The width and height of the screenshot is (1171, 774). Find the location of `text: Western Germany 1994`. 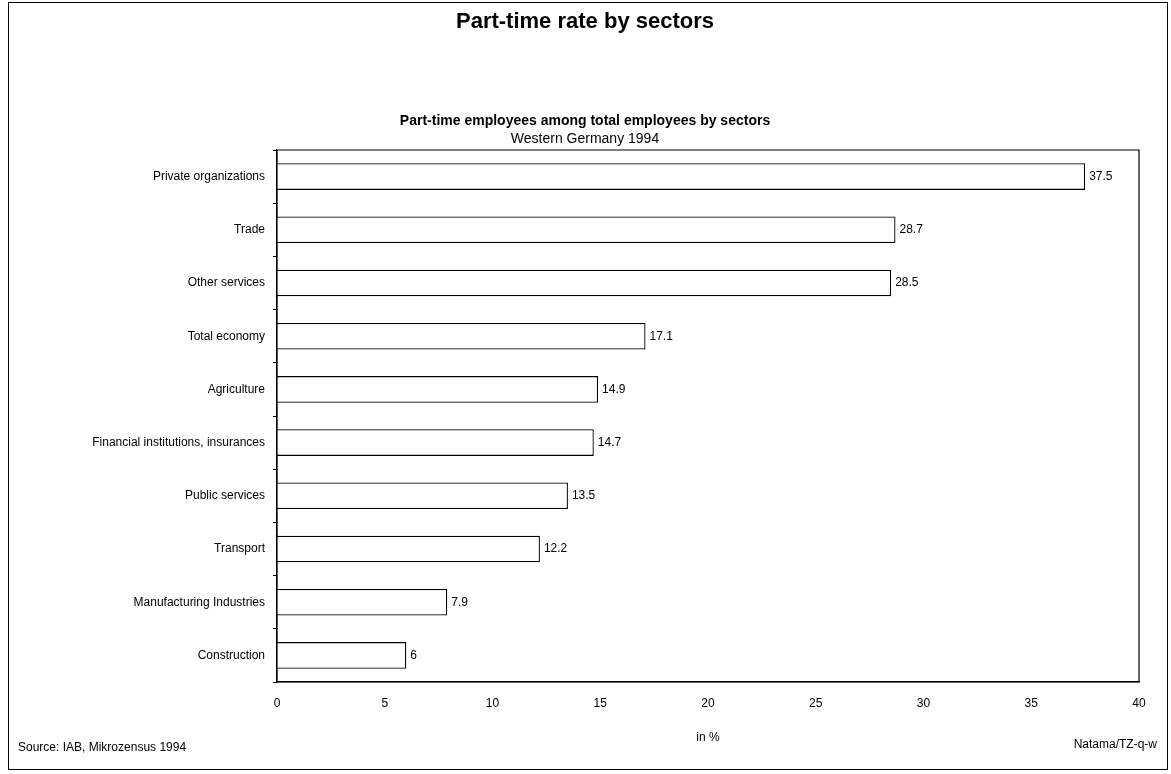

text: Western Germany 1994 is located at coordinates (585, 137).